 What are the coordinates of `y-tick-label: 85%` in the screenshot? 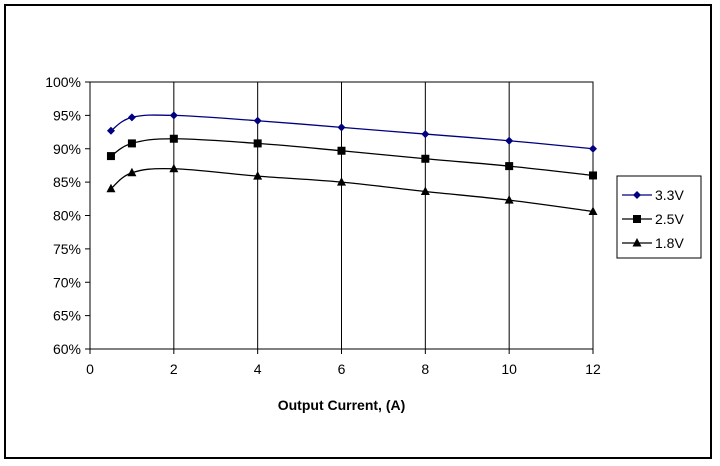 It's located at (67, 182).